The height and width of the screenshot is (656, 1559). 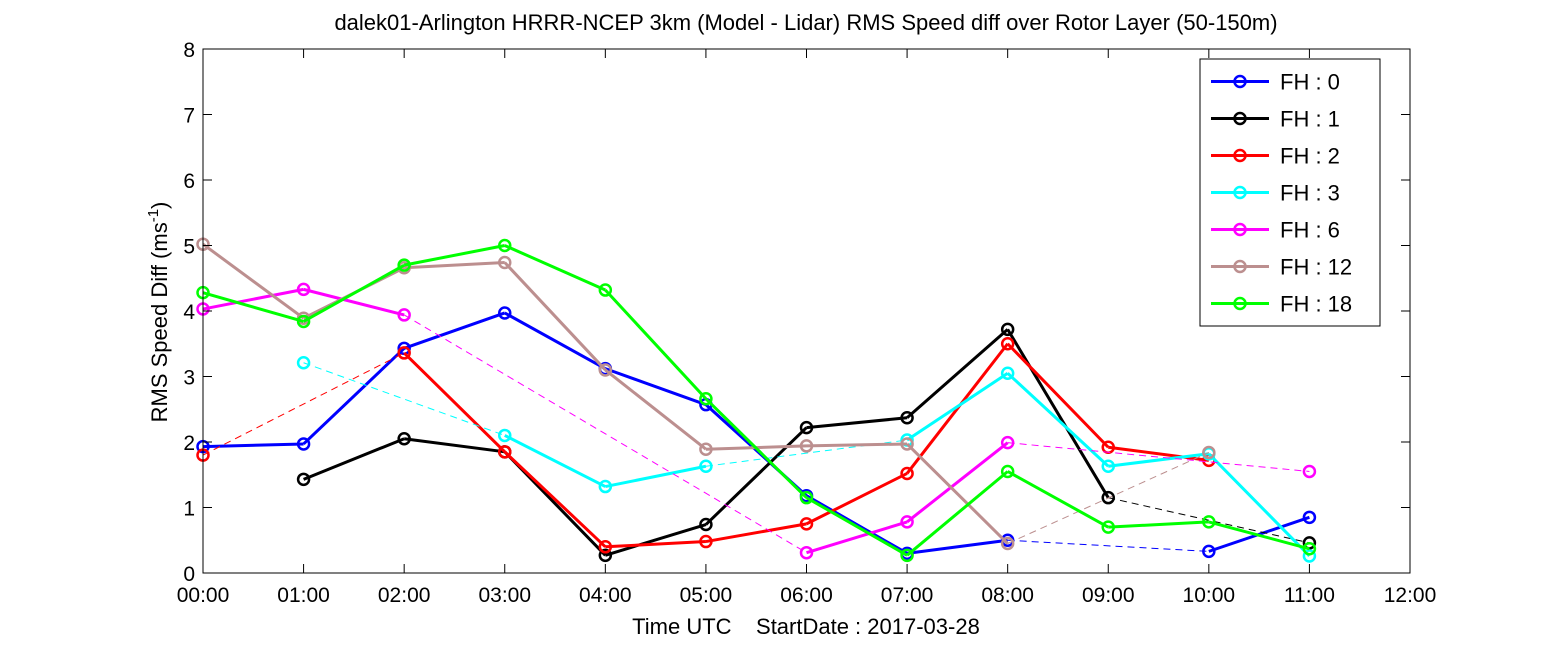 I want to click on legend-label: FH : 6, so click(x=1310, y=230).